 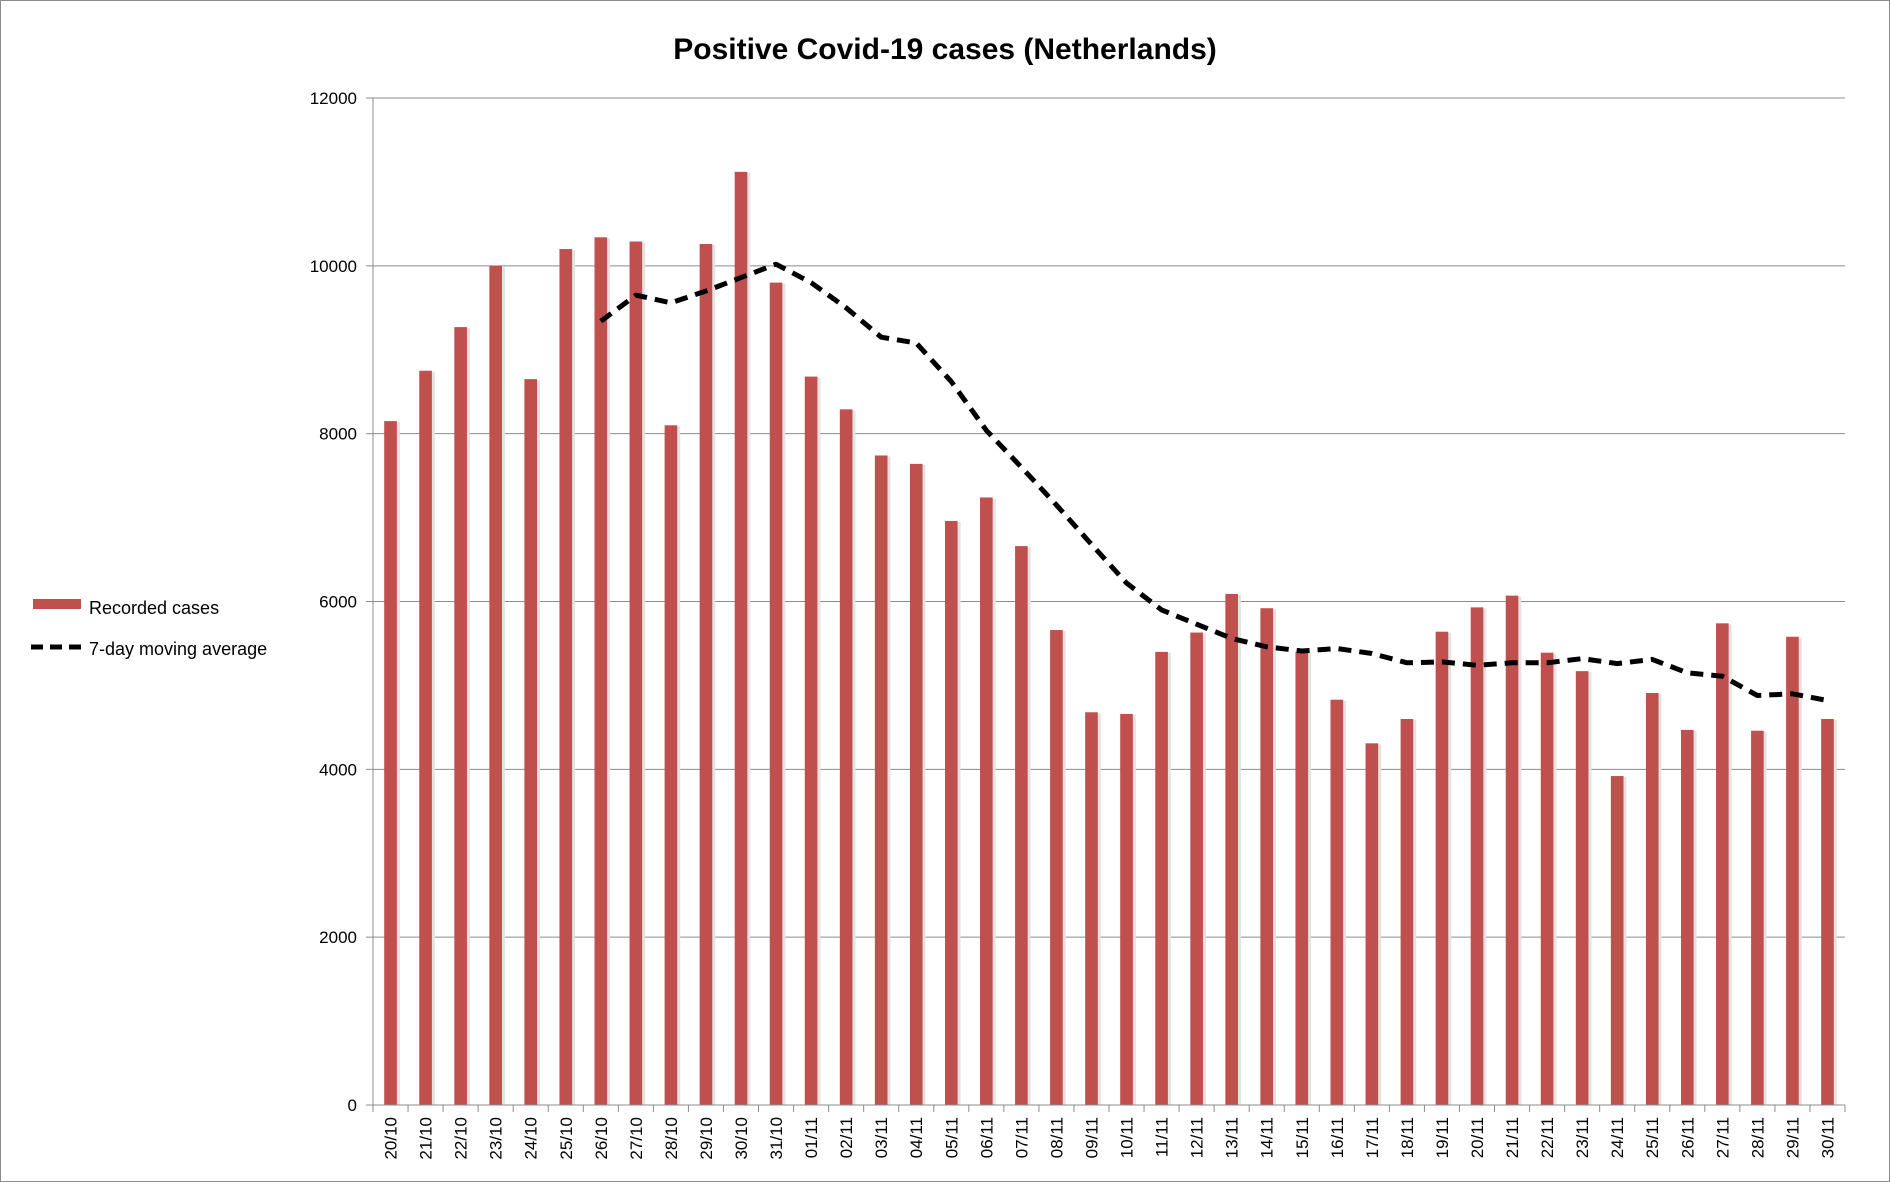 I want to click on x-tick-label: 24/10, so click(x=531, y=1138).